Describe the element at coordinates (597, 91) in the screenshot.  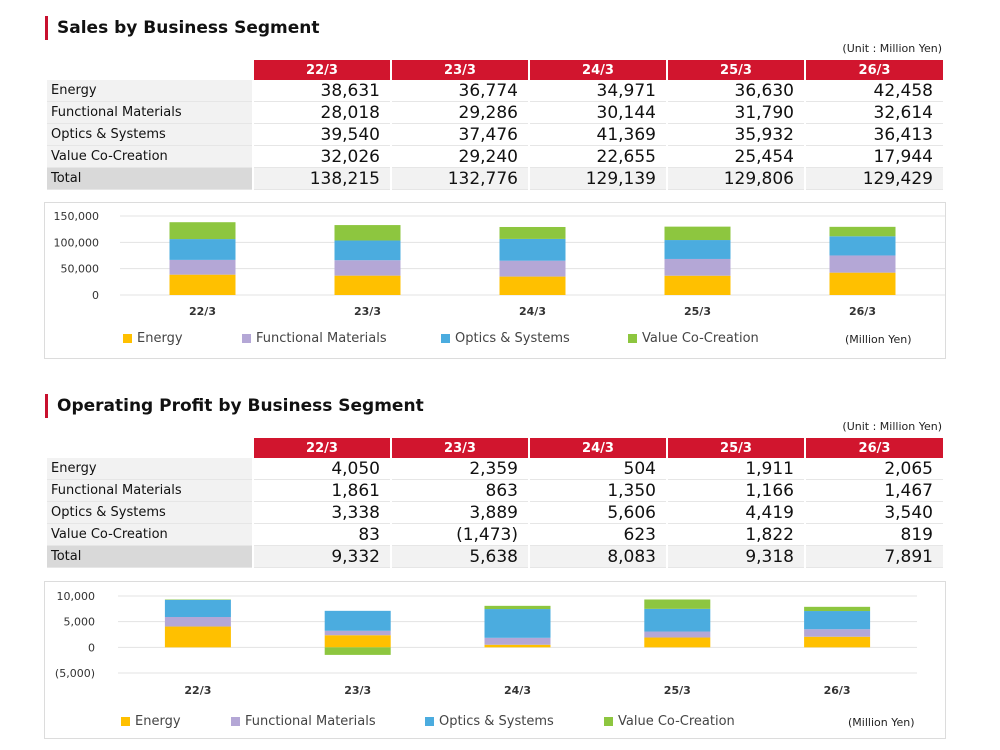
I see `cell-value: 34,971` at that location.